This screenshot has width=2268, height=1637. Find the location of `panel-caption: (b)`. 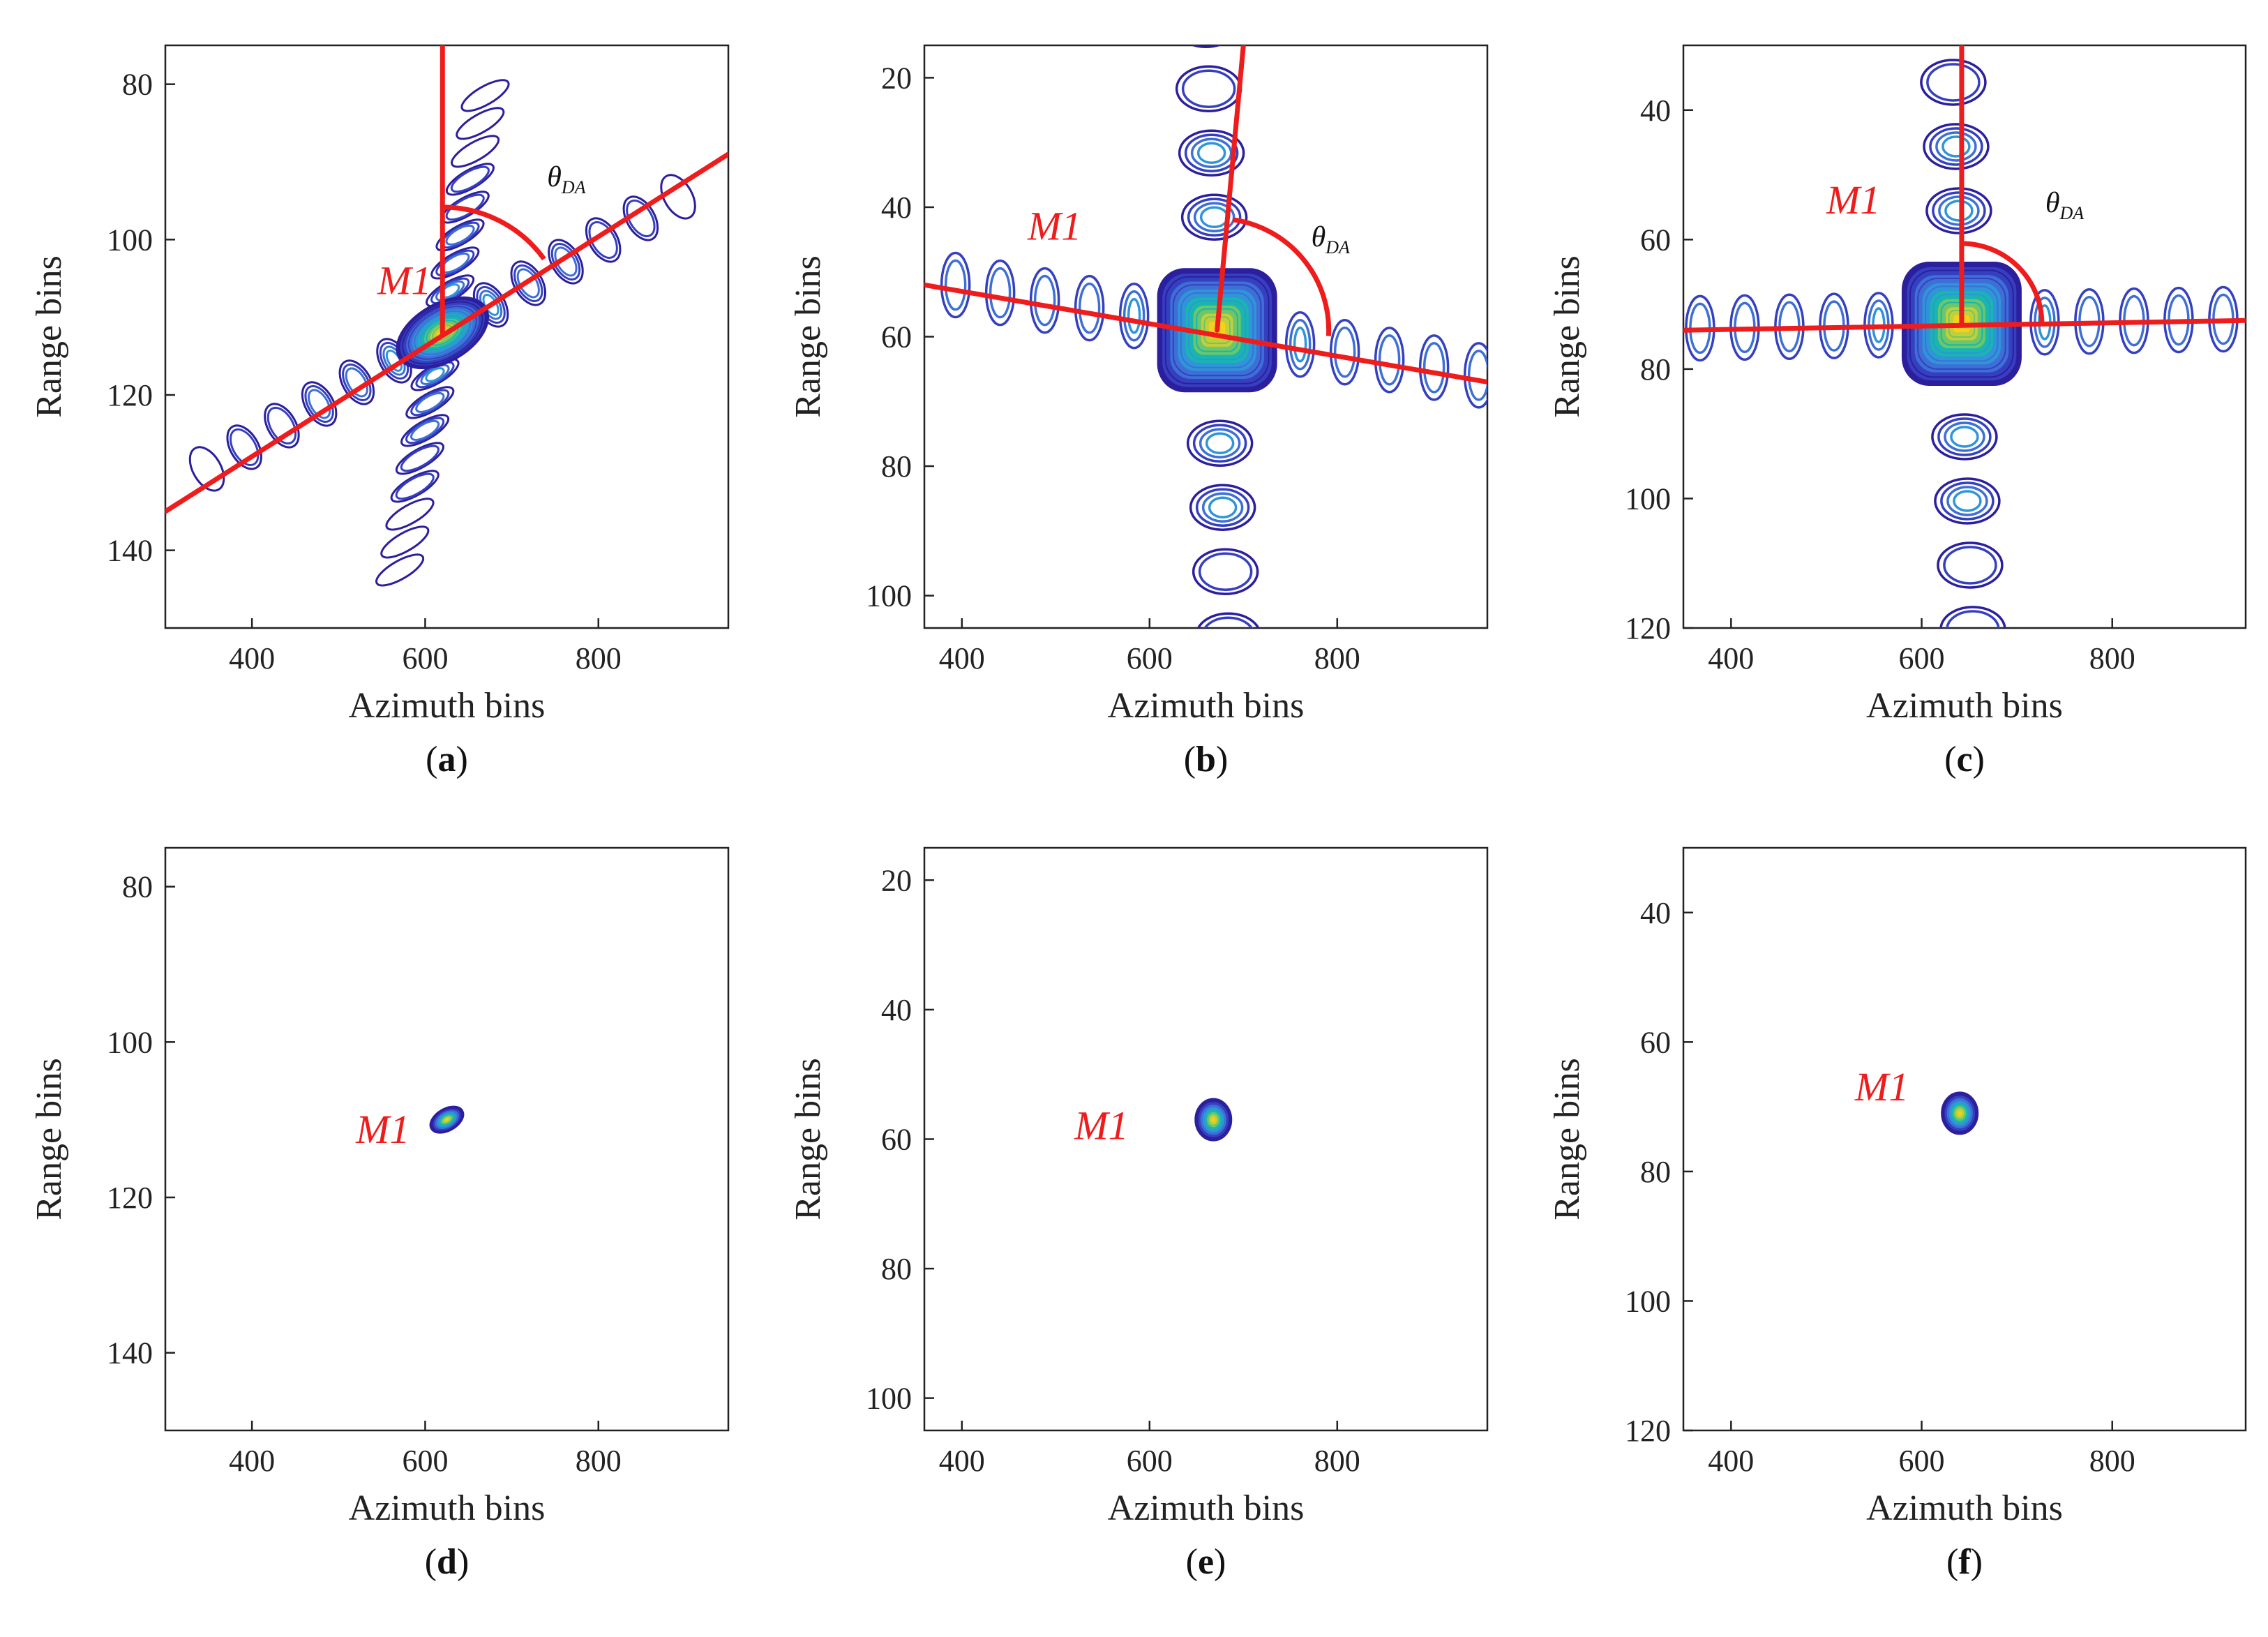

panel-caption: (b) is located at coordinates (1206, 759).